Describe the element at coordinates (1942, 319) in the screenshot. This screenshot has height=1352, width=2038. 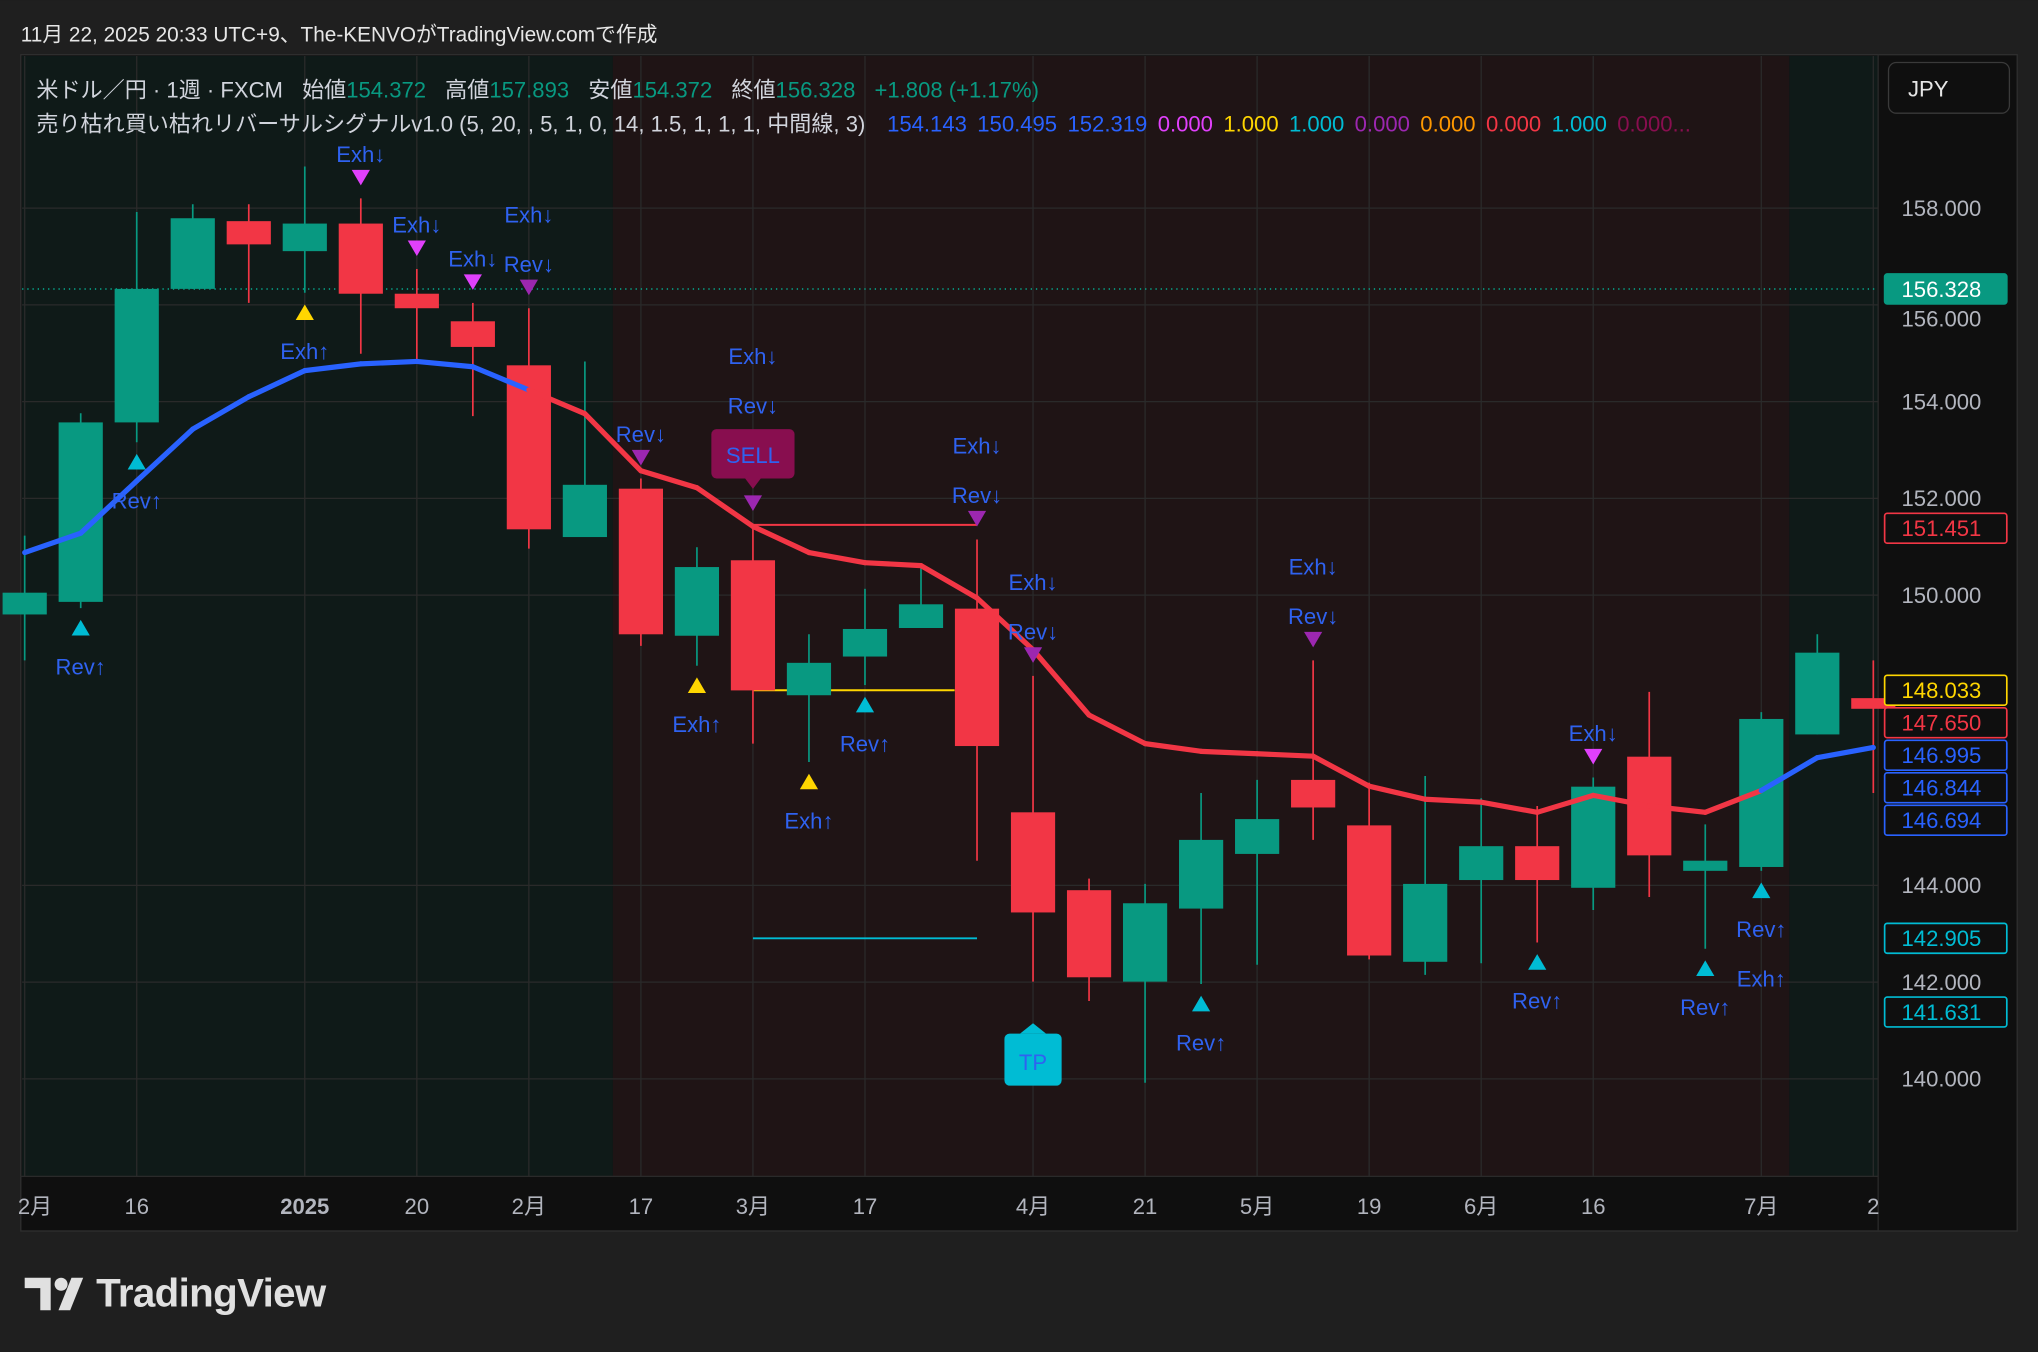
I see `price-tick-label: 156.000` at that location.